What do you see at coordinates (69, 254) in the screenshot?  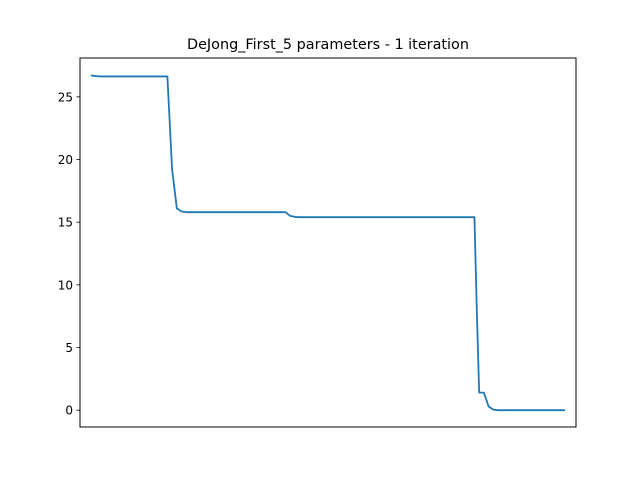 I see `y-axis: 0 5 10 15 20 25` at bounding box center [69, 254].